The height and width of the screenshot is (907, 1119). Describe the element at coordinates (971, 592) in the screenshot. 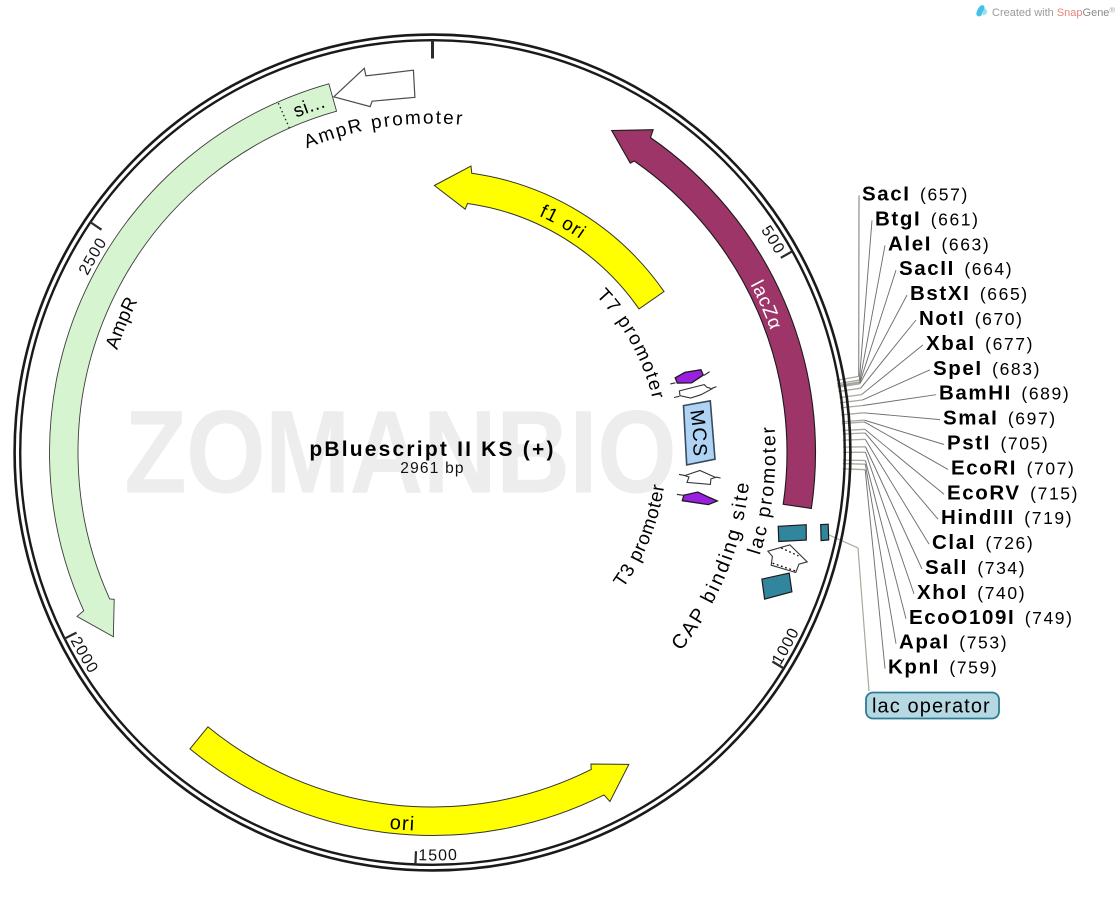

I see `svg-text: XhoI (740)` at that location.